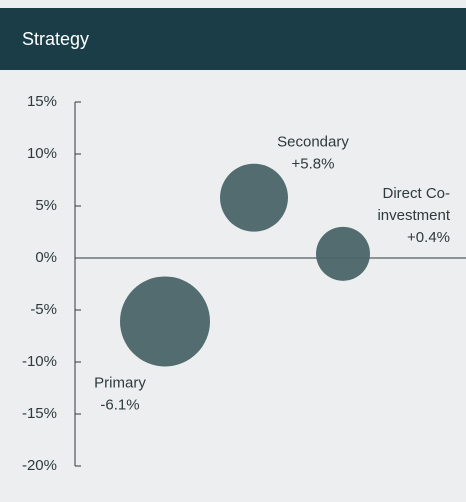 This screenshot has width=466, height=502. I want to click on category-label: Primary, so click(120, 382).